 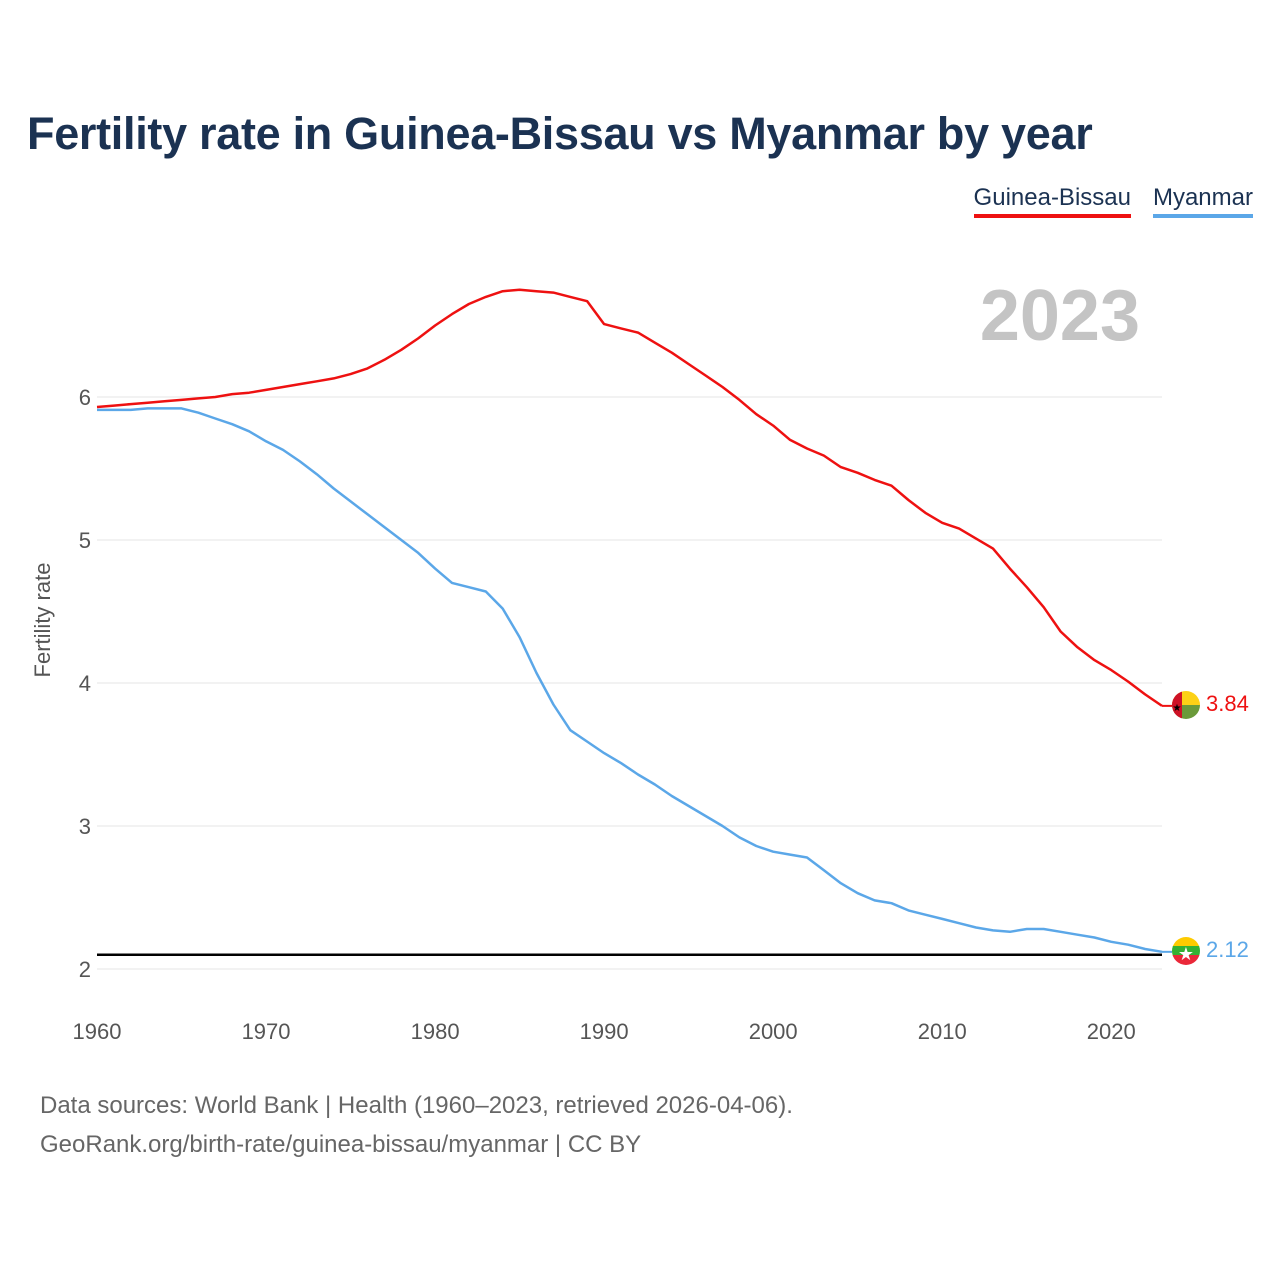 I want to click on x-tick-label: 2020, so click(x=1111, y=1031).